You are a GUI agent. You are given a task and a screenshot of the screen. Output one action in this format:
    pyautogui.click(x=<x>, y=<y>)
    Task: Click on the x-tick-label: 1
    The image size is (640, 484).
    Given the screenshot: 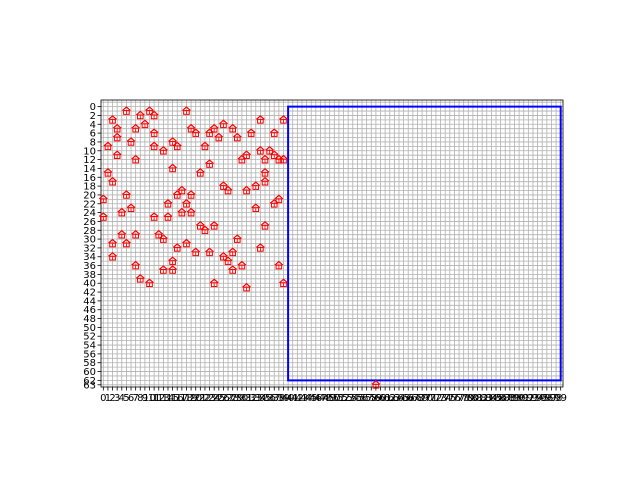 What is the action you would take?
    pyautogui.click(x=108, y=398)
    